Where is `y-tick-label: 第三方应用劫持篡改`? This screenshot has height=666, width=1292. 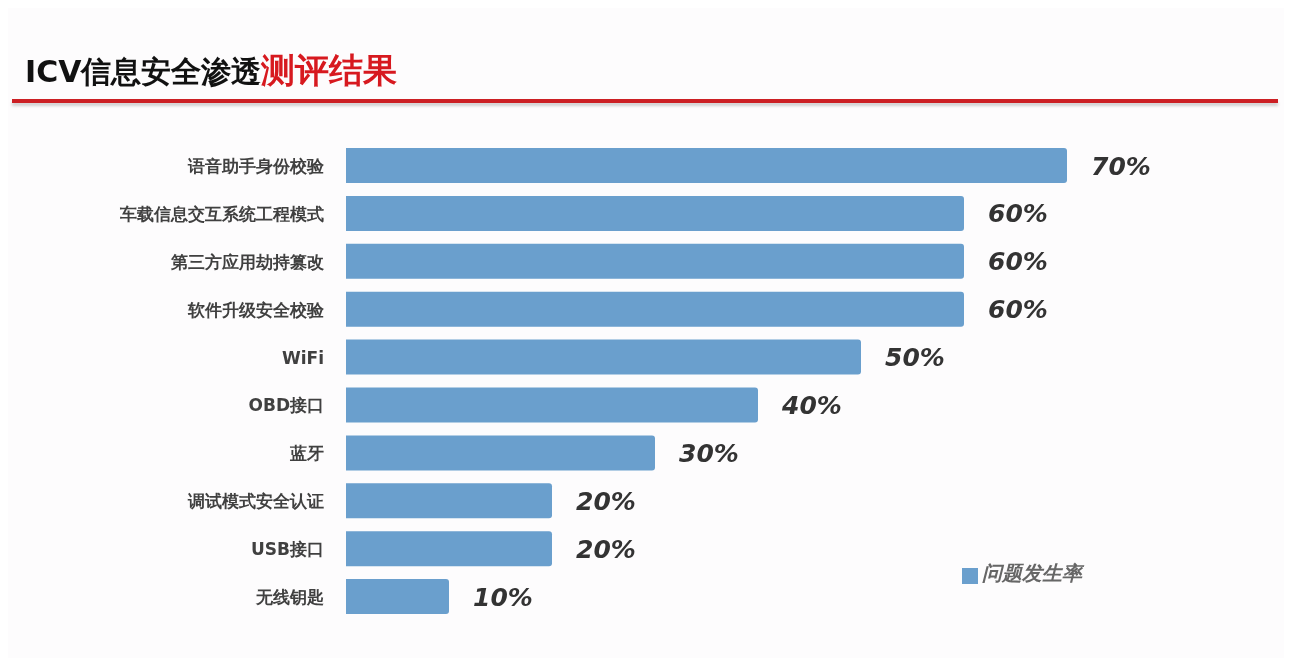
y-tick-label: 第三方应用劫持篡改 is located at coordinates (247, 261).